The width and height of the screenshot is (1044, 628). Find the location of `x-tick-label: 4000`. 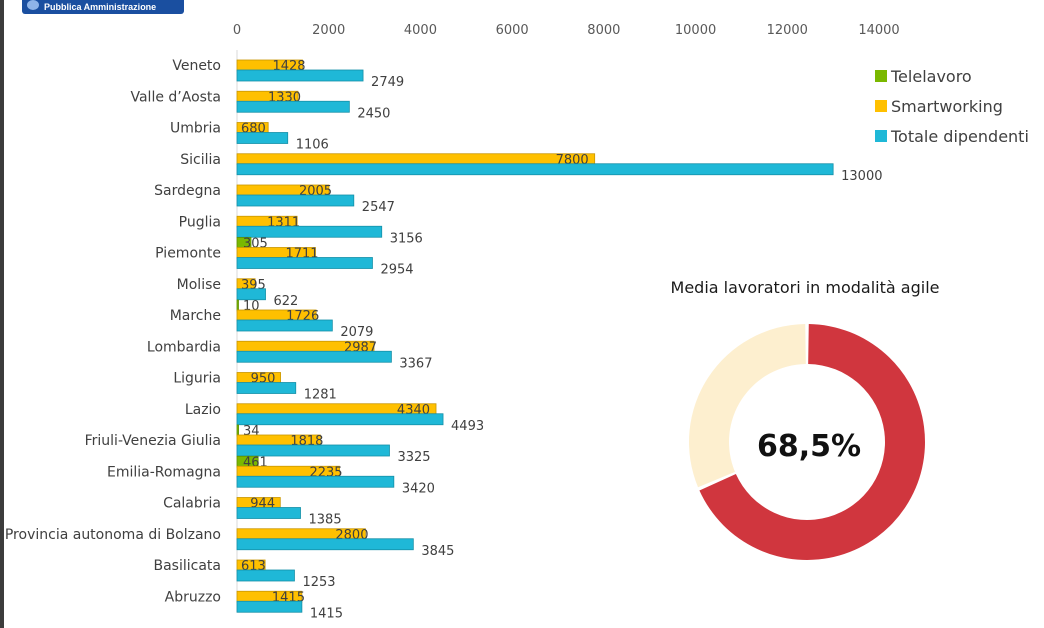

x-tick-label: 4000 is located at coordinates (420, 30).